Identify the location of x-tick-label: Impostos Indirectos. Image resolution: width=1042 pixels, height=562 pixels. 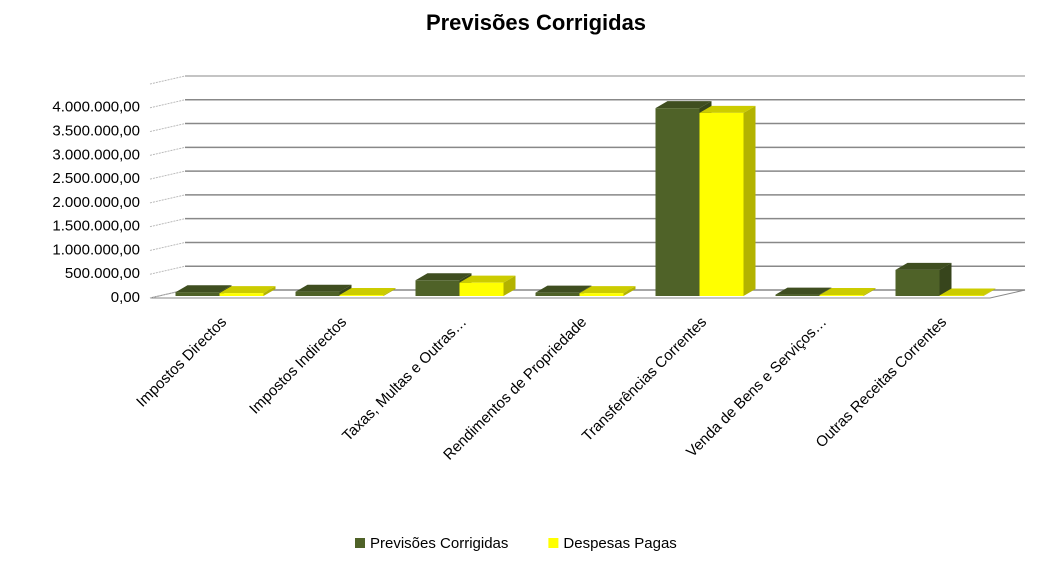
(298, 366).